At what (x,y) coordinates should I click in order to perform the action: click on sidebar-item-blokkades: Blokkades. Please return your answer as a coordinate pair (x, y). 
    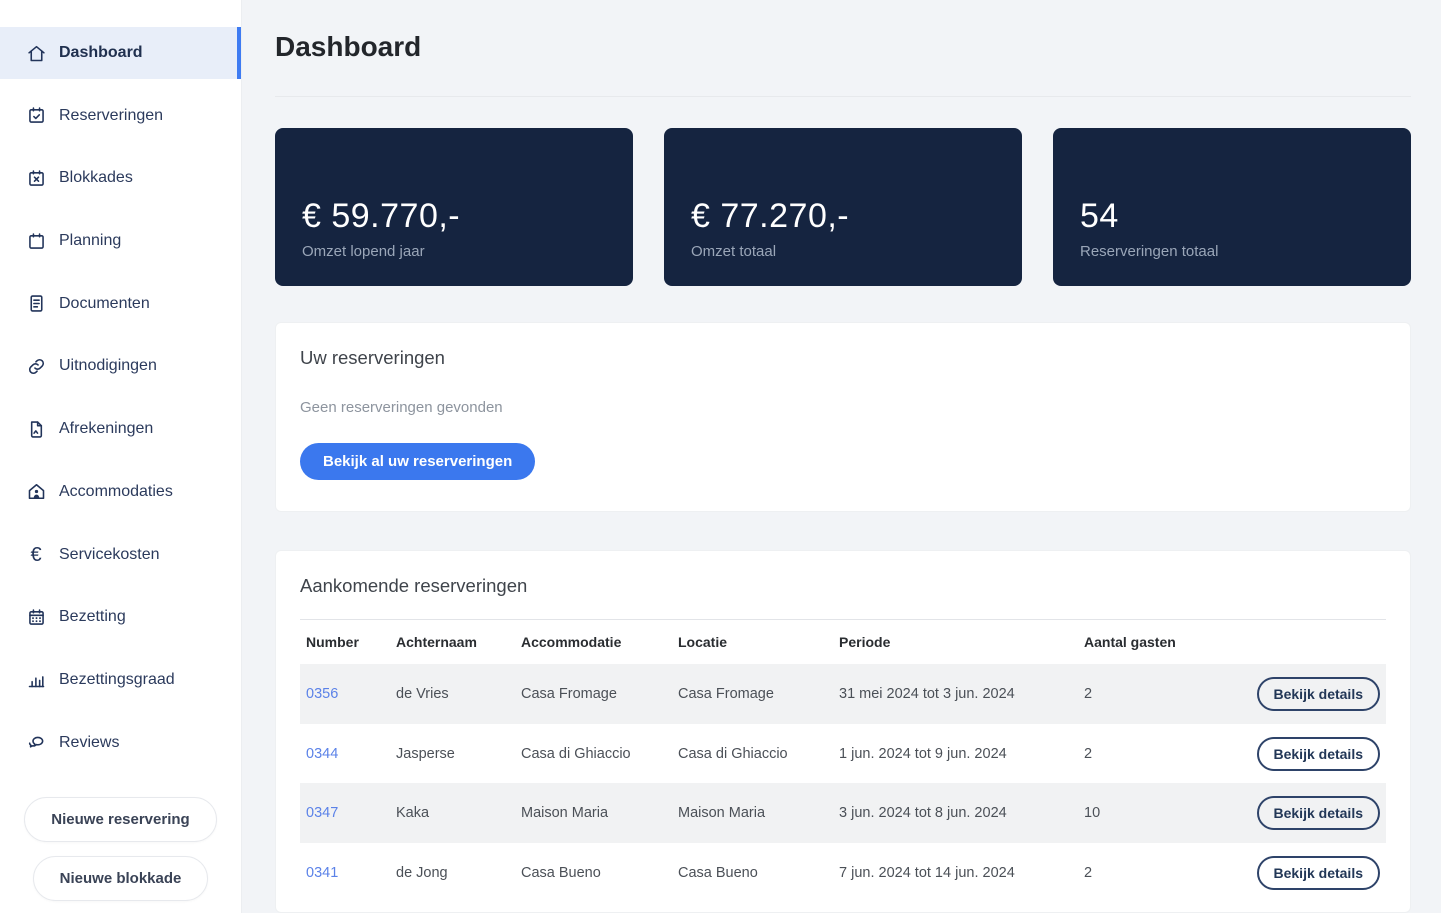
    Looking at the image, I should click on (120, 178).